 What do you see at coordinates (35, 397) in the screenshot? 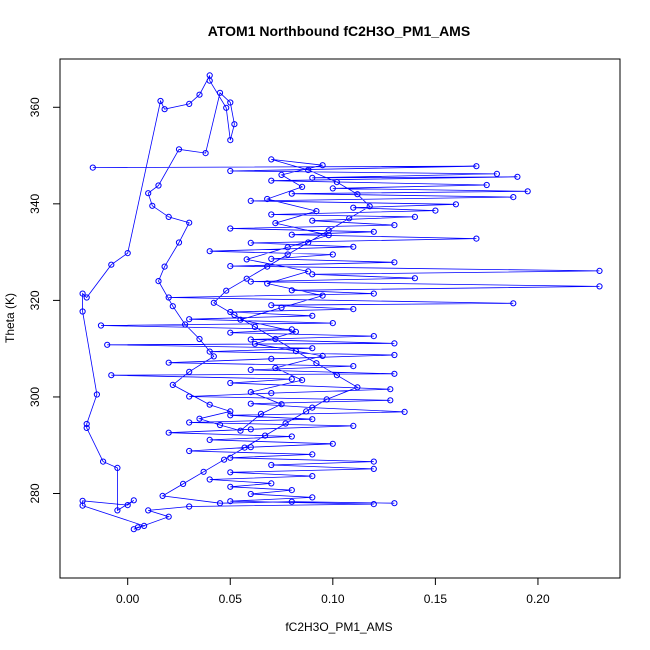
I see `y-tick-label: 300` at bounding box center [35, 397].